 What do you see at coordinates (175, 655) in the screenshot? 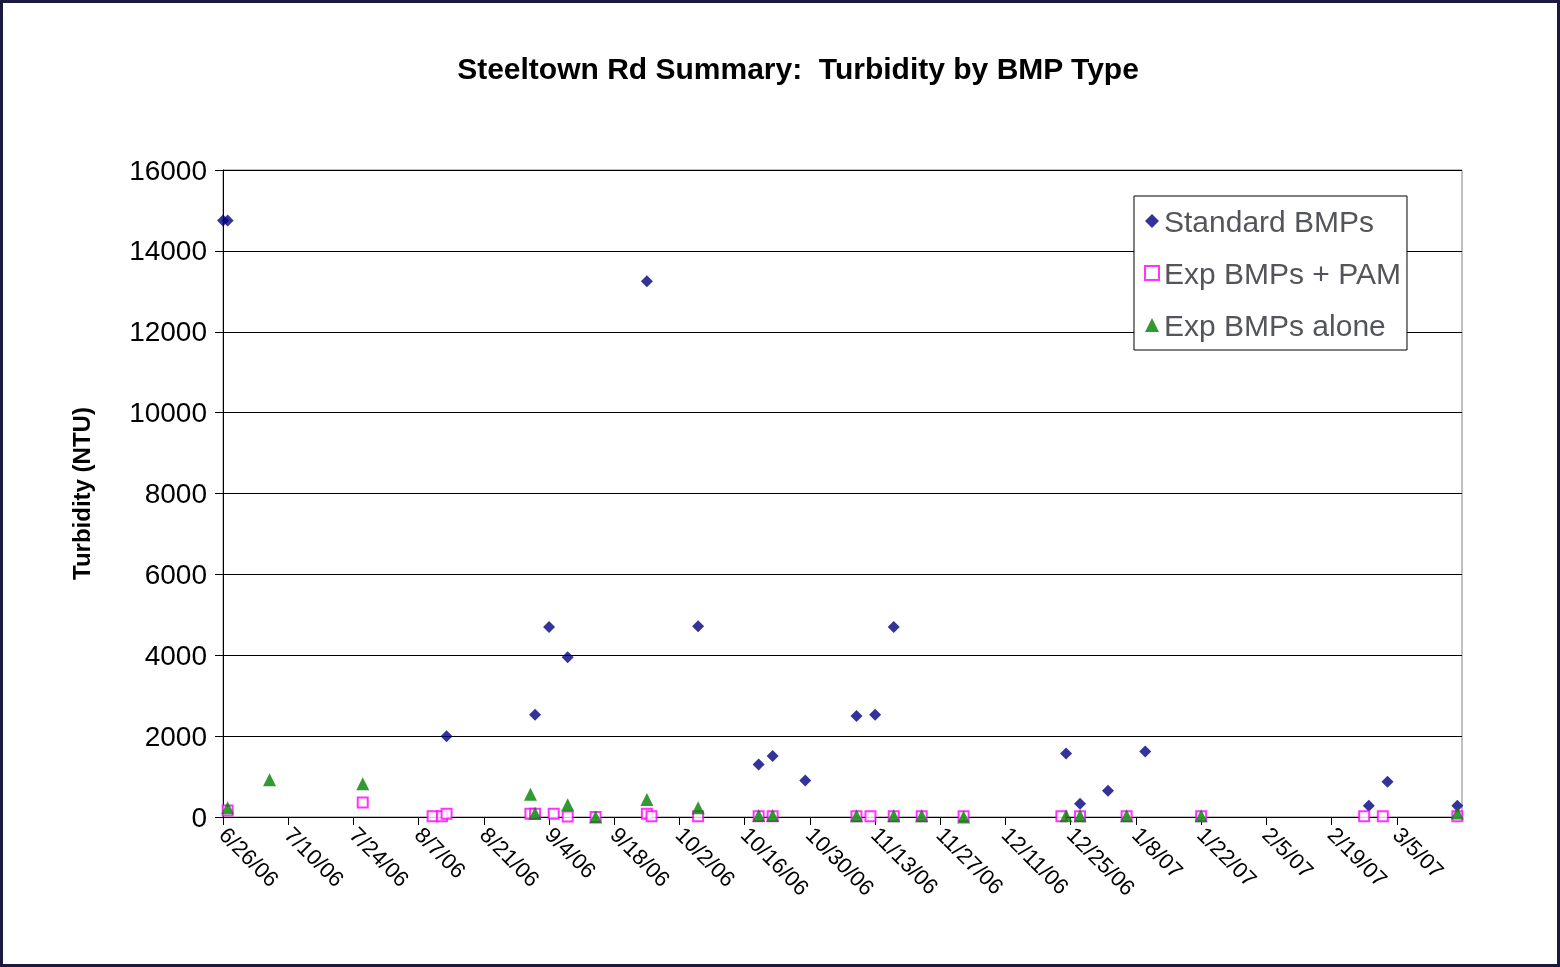
I see `y-tick-label: 4000` at bounding box center [175, 655].